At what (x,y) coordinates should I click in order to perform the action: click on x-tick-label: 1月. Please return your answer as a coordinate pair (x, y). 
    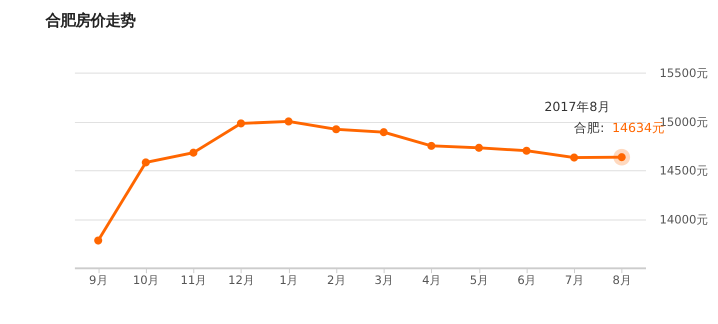
    Looking at the image, I should click on (289, 279).